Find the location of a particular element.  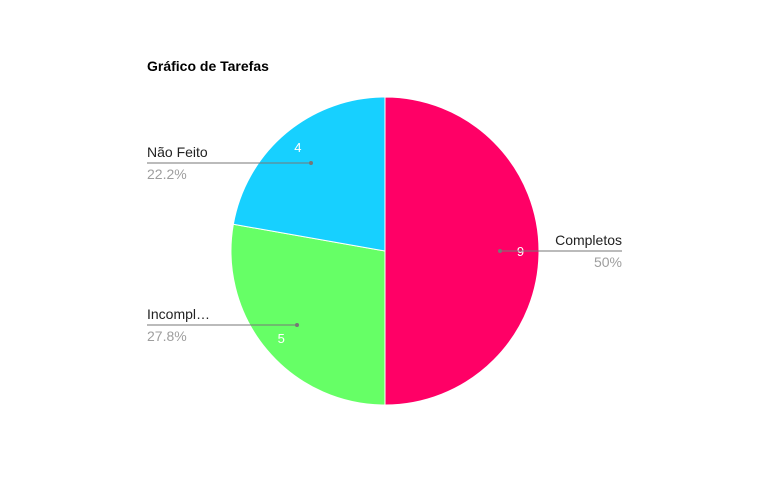

chart-title: Gráfico de Tarefas is located at coordinates (208, 66).